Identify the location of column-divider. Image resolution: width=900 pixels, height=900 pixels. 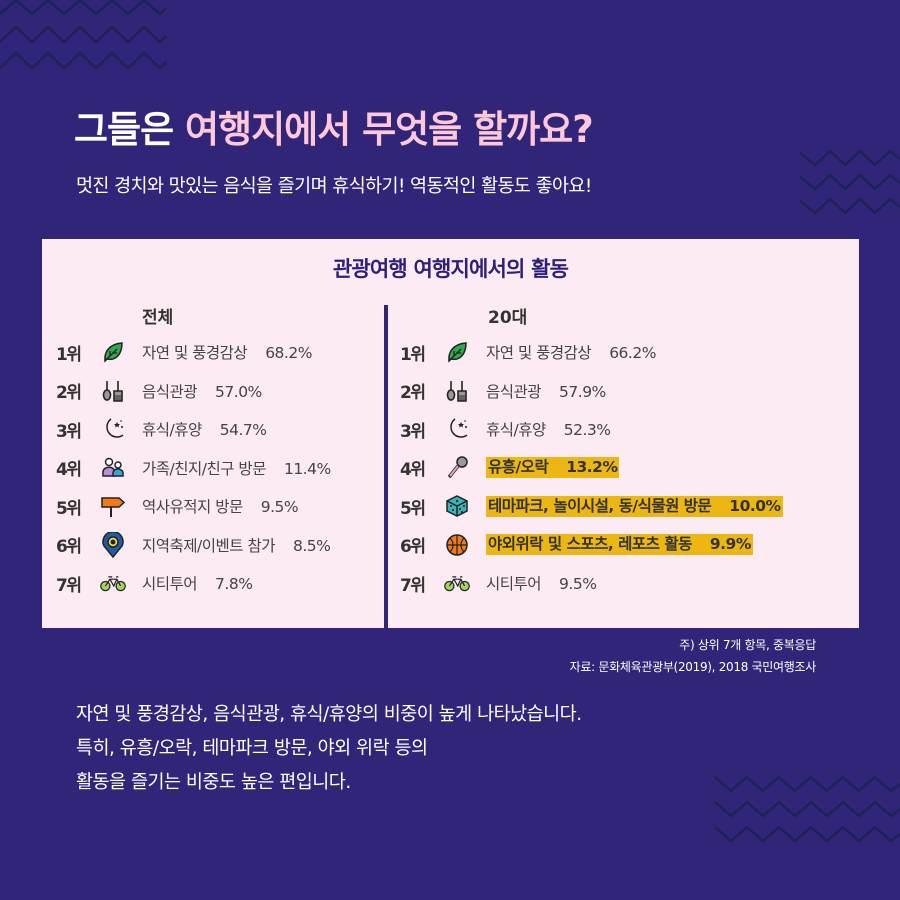
(386, 466).